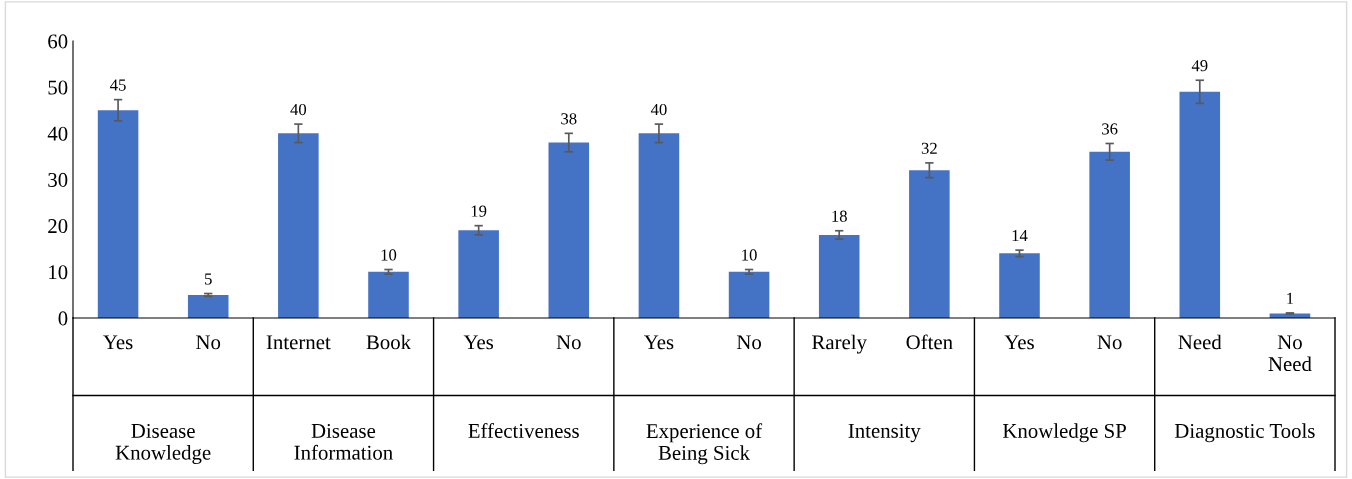 The image size is (1352, 479). Describe the element at coordinates (57, 133) in the screenshot. I see `y-tick-label: 40` at that location.